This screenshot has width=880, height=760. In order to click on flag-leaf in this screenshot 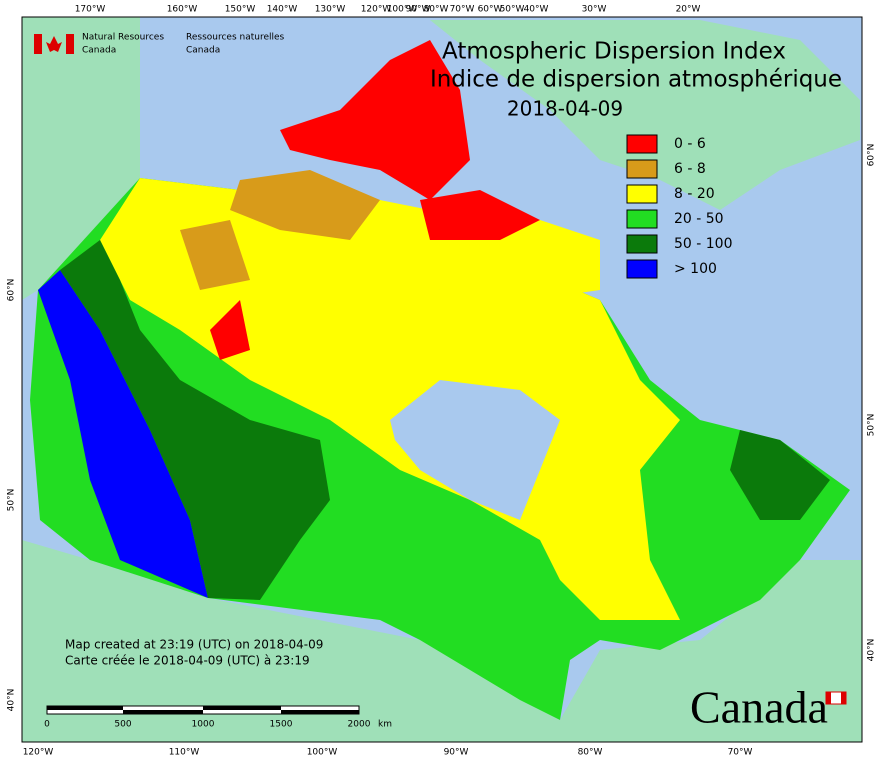, I will do `click(54, 44)`.